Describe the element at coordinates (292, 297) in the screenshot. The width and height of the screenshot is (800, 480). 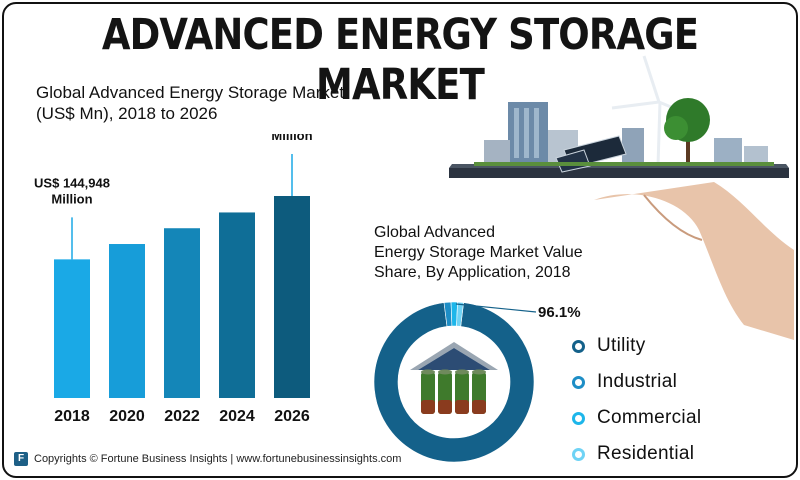
I see `bar-2026` at that location.